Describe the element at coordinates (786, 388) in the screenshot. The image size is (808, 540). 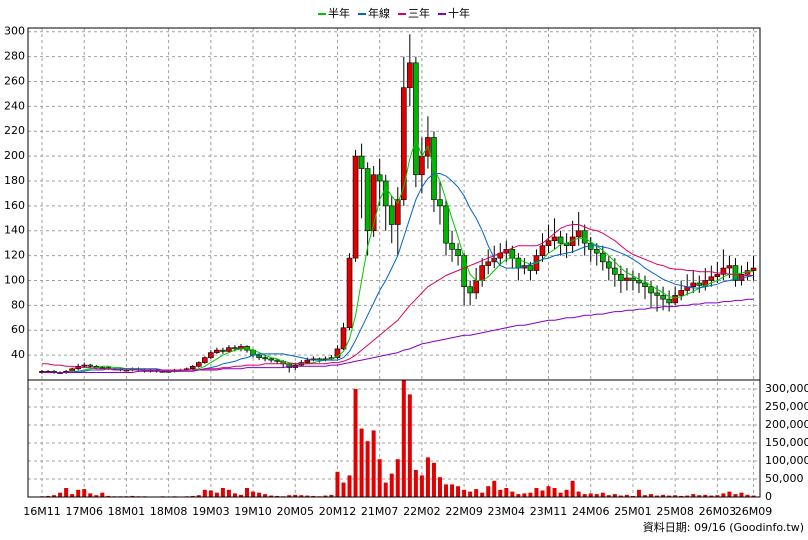
I see `y-tick-label: 300,000` at that location.